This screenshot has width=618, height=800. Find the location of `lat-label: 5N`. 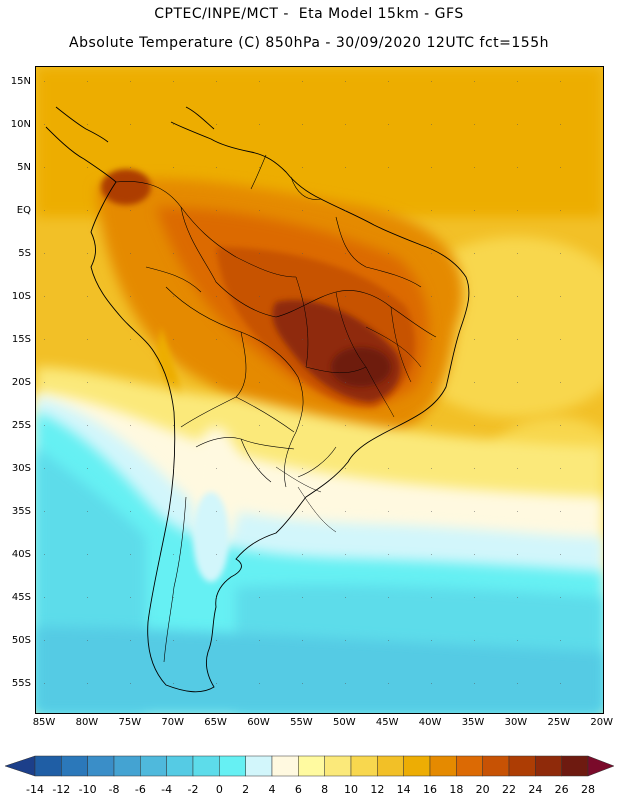

lat-label: 5N is located at coordinates (24, 167).